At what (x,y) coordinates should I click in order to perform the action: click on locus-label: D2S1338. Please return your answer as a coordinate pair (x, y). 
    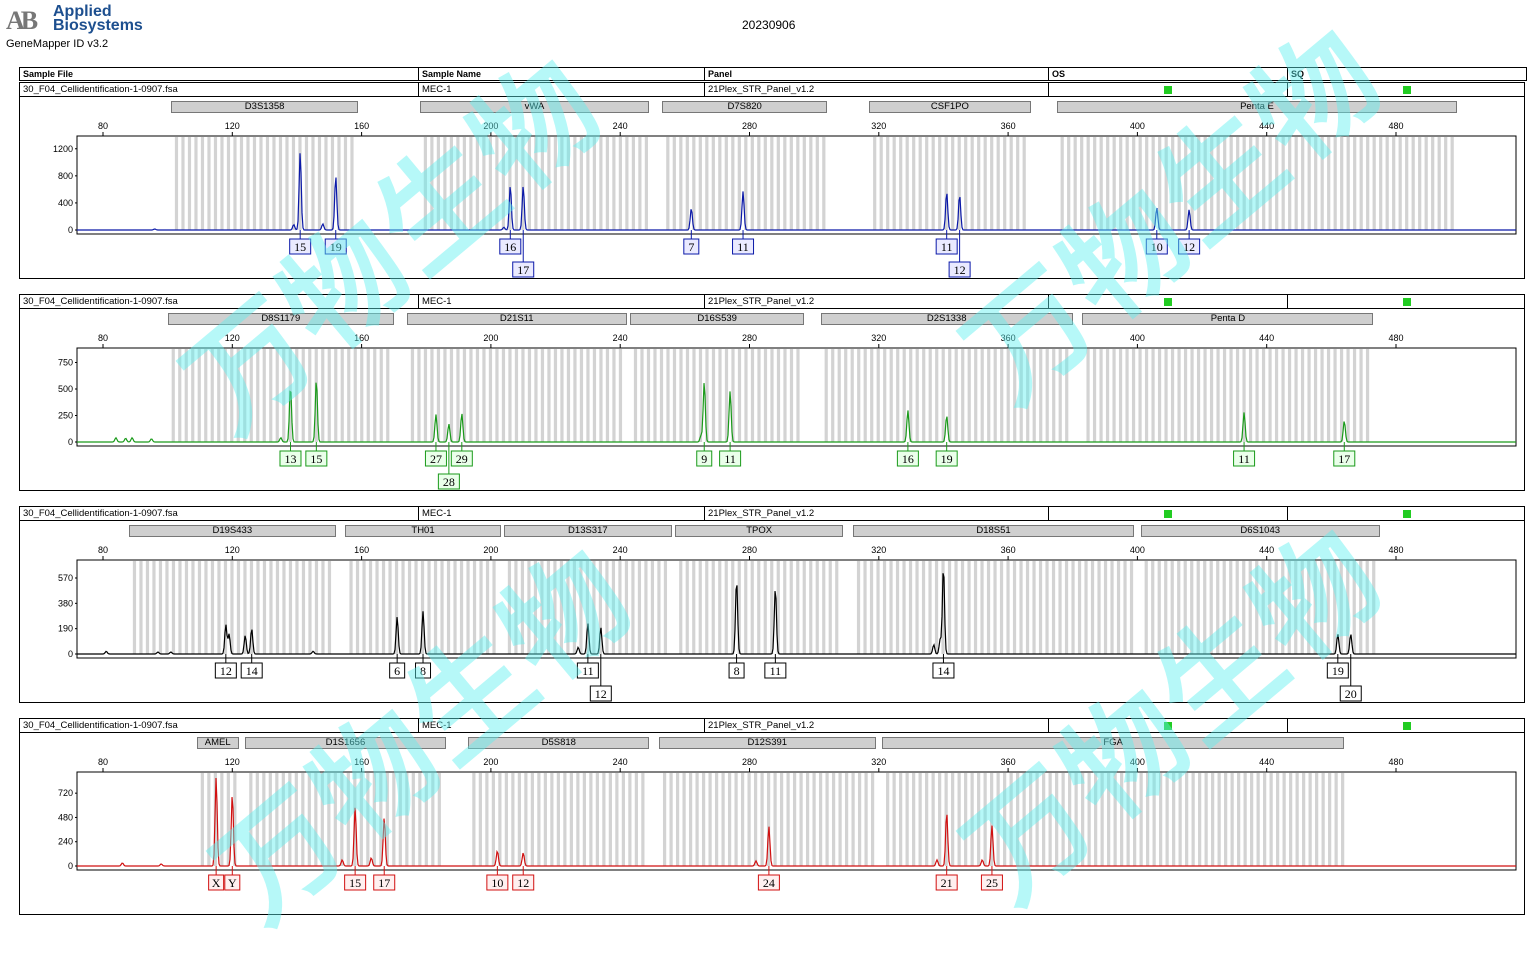
    Looking at the image, I should click on (946, 319).